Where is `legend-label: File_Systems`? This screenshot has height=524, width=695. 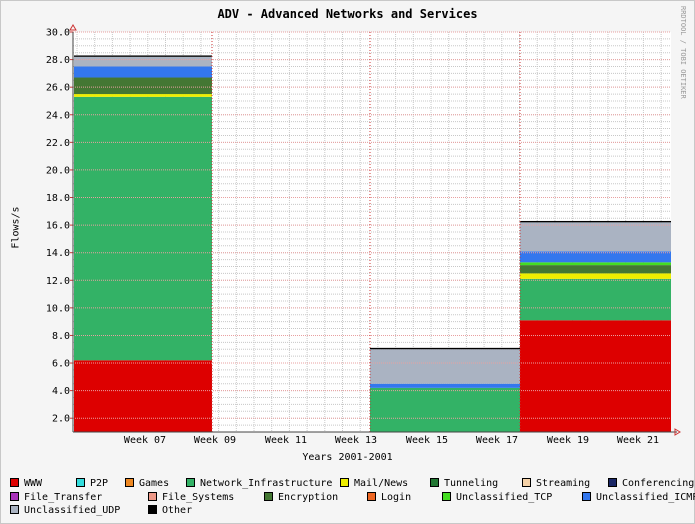 legend-label: File_Systems is located at coordinates (198, 497).